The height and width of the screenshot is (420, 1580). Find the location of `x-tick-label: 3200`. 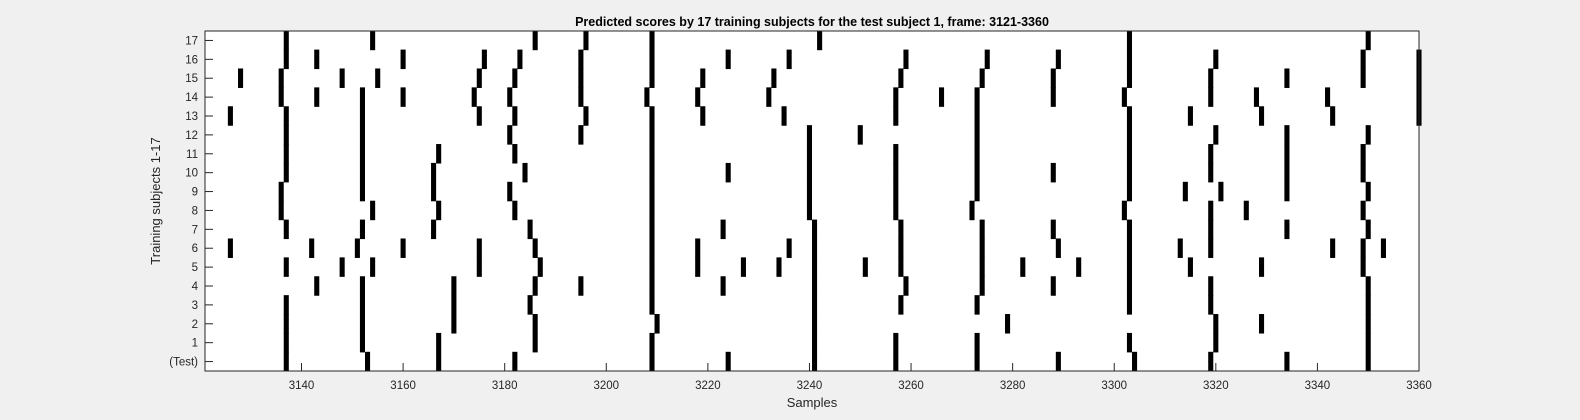

x-tick-label: 3200 is located at coordinates (606, 386).